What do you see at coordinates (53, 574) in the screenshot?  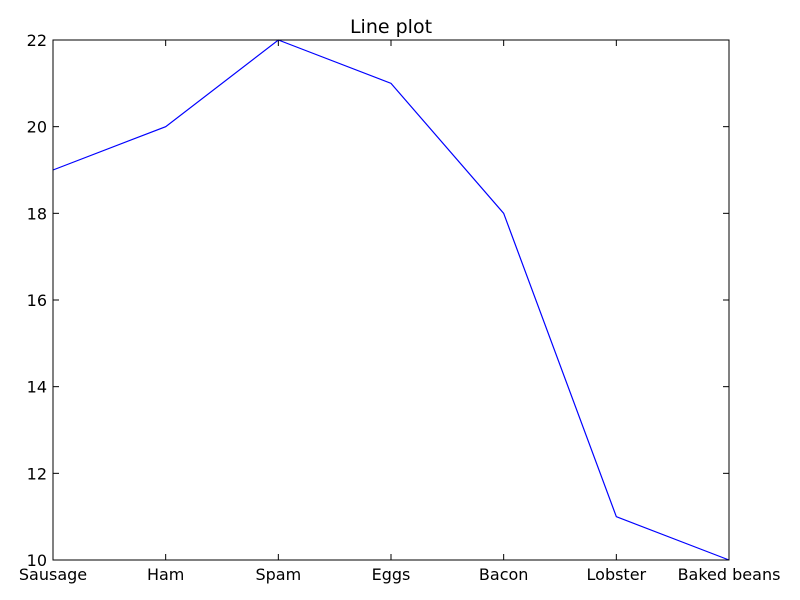 I see `x-tick-label: Sausage` at bounding box center [53, 574].